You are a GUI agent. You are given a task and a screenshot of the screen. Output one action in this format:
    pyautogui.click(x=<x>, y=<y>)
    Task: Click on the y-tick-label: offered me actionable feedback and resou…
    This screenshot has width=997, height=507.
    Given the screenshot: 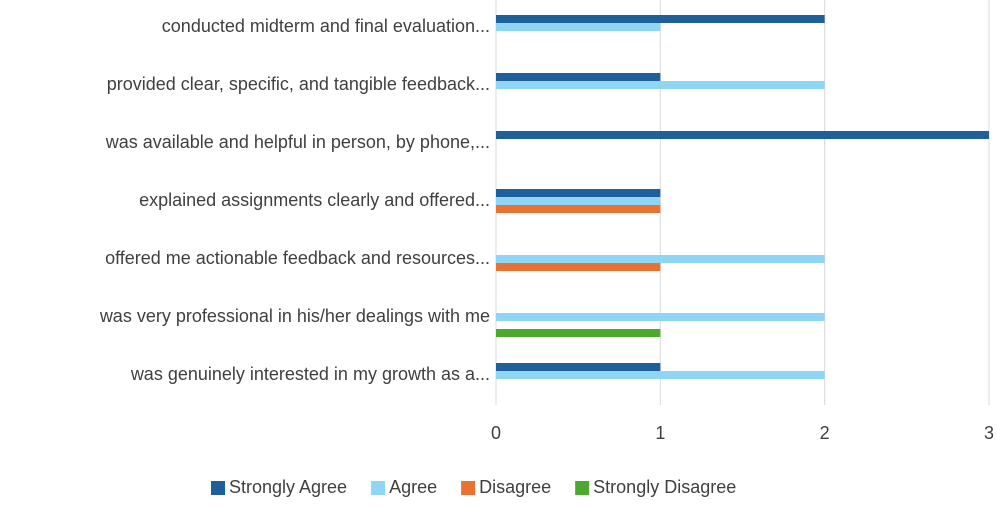 What is the action you would take?
    pyautogui.click(x=297, y=258)
    